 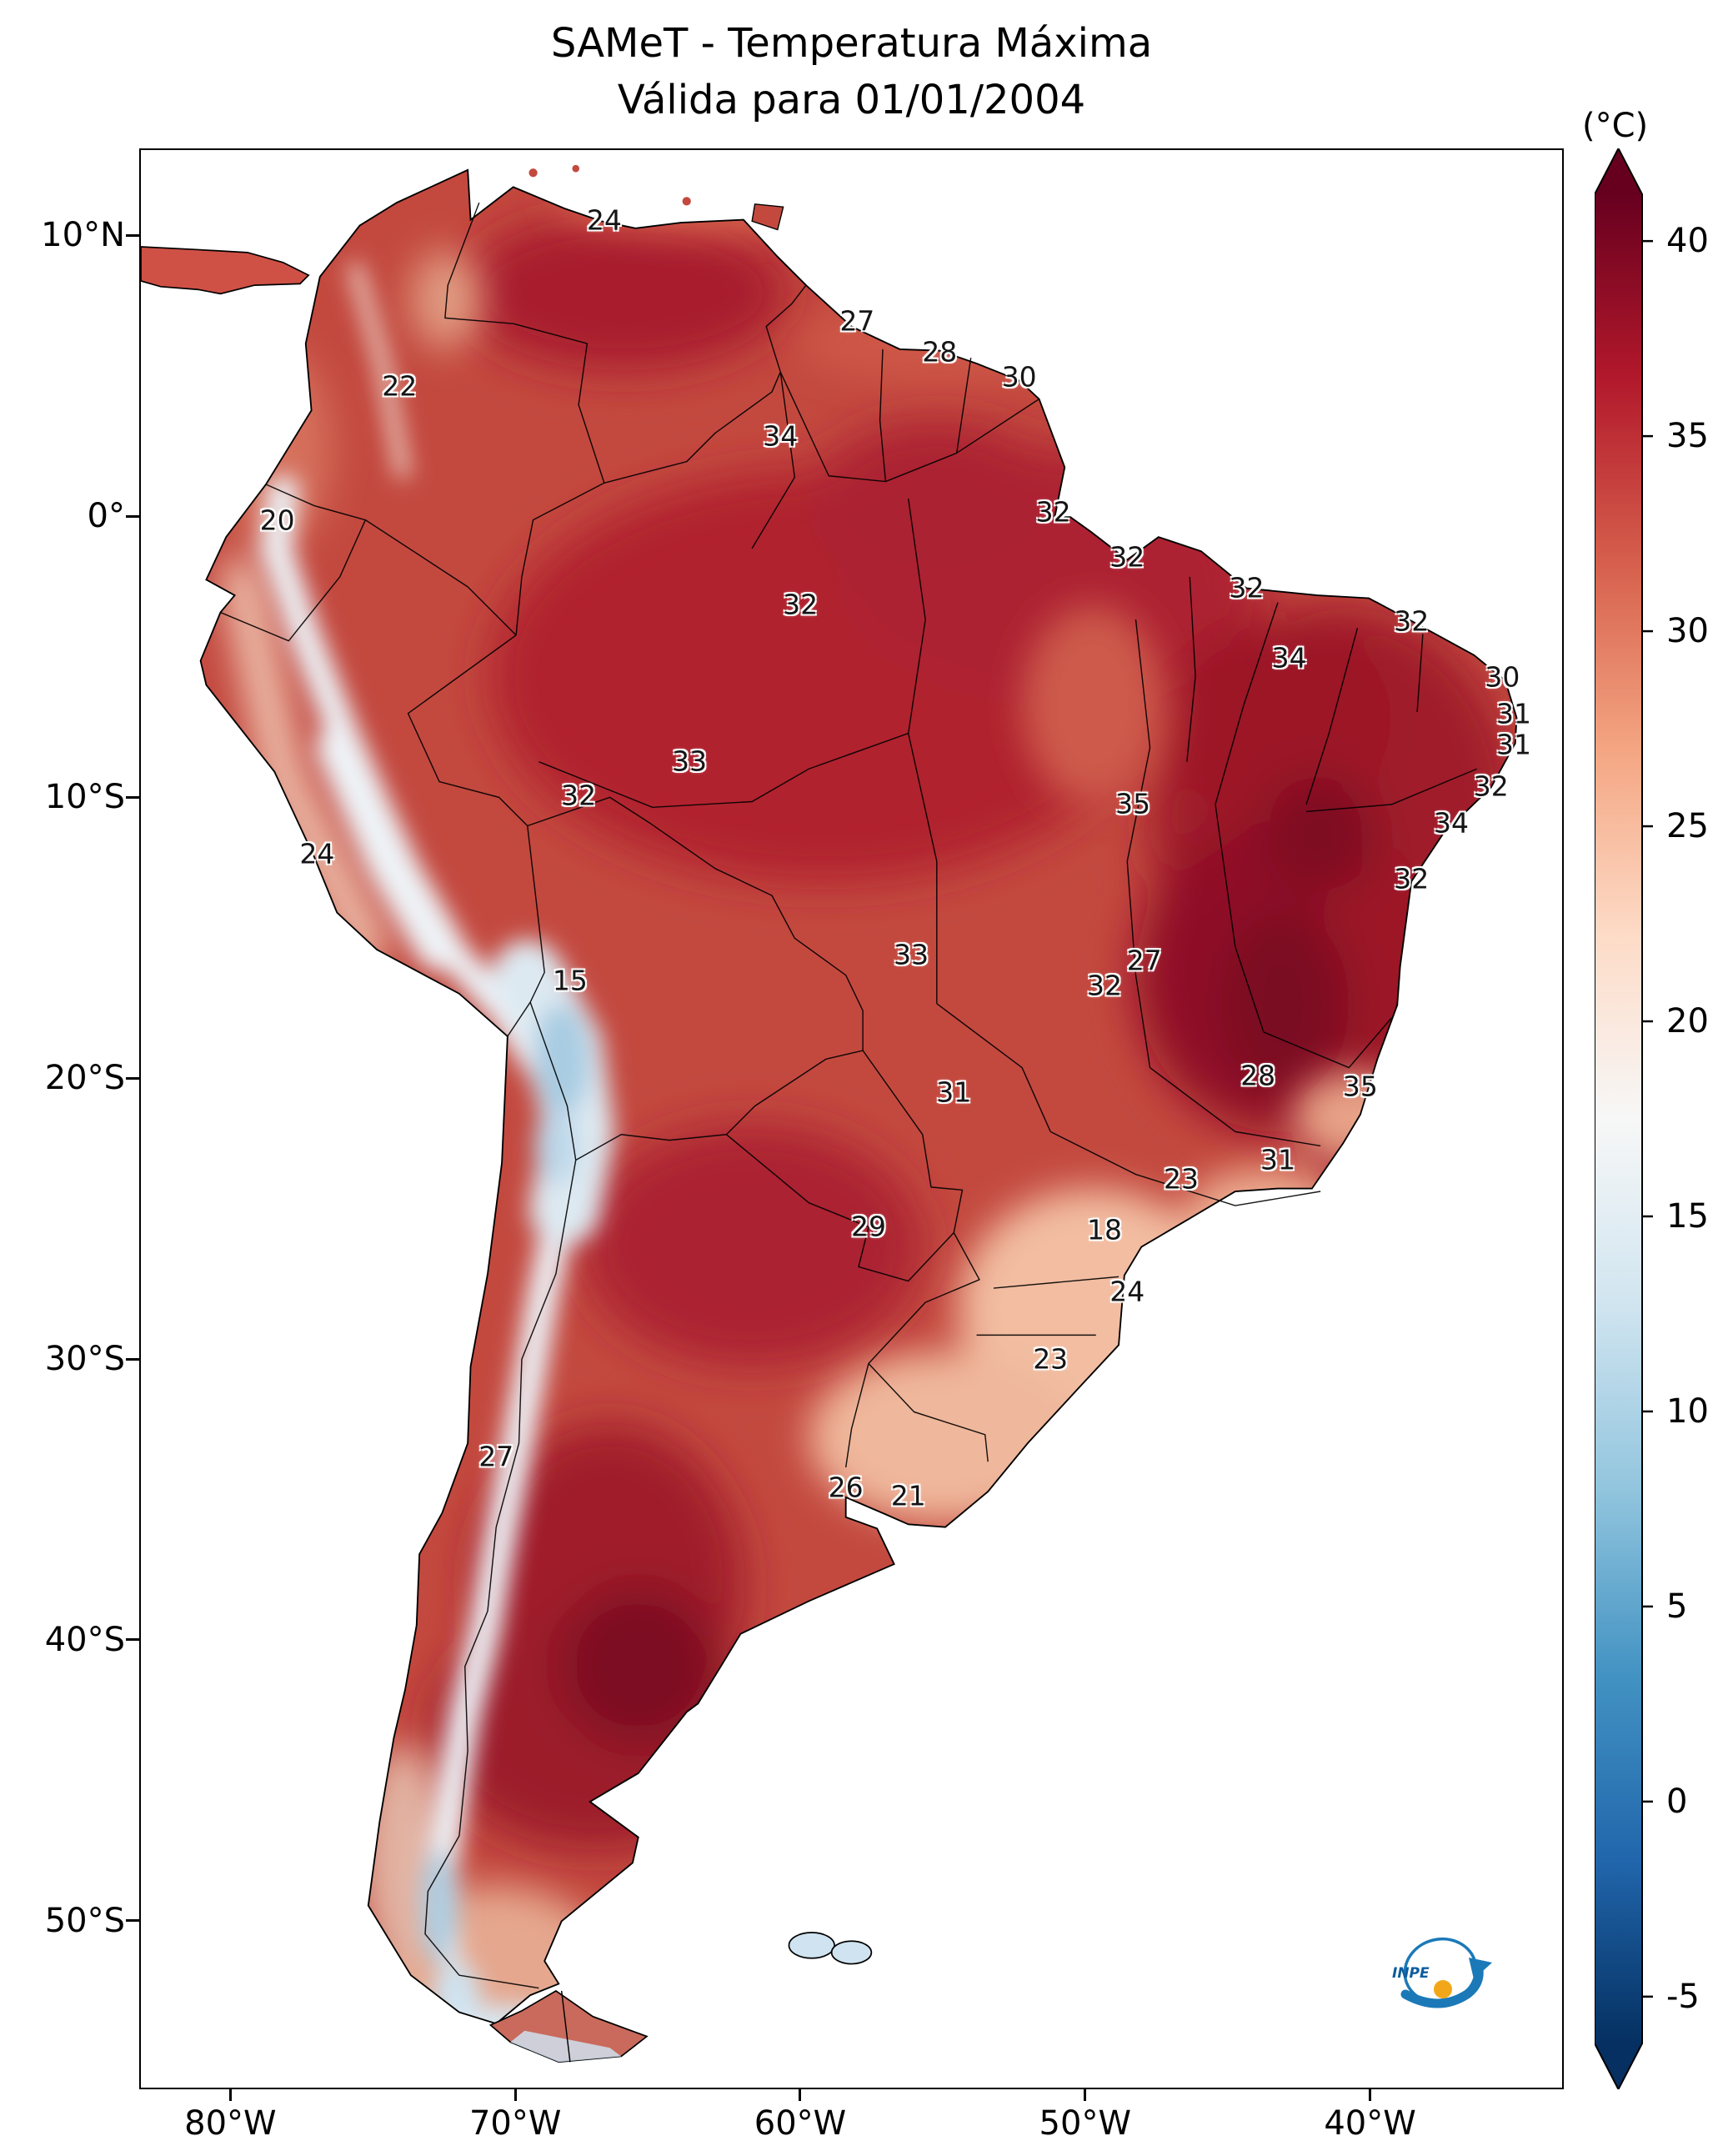 I want to click on colorbar-bar, so click(x=1623, y=1119).